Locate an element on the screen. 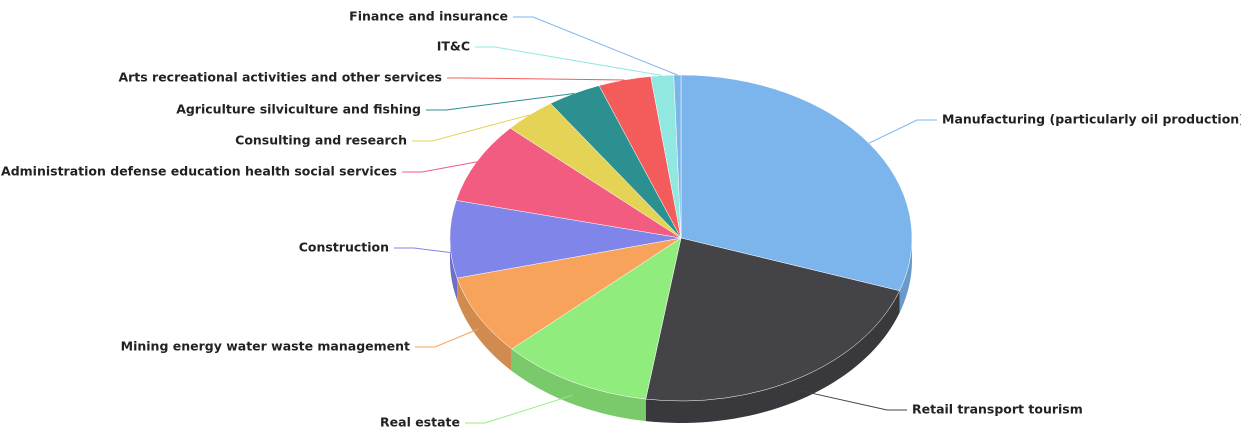  data-label: IT&C is located at coordinates (453, 46).